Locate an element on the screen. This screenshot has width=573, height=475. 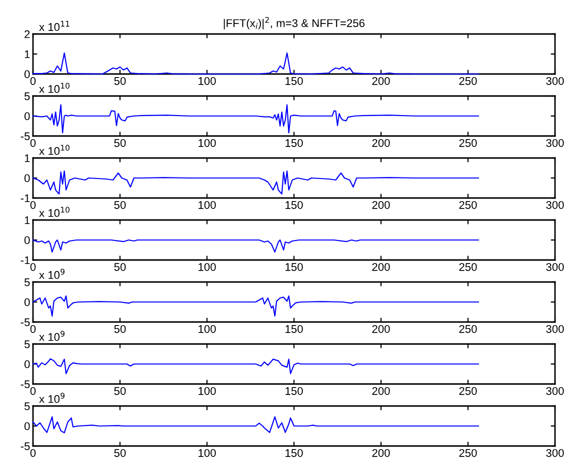
text: x 10$^{11}$ is located at coordinates (54, 25).